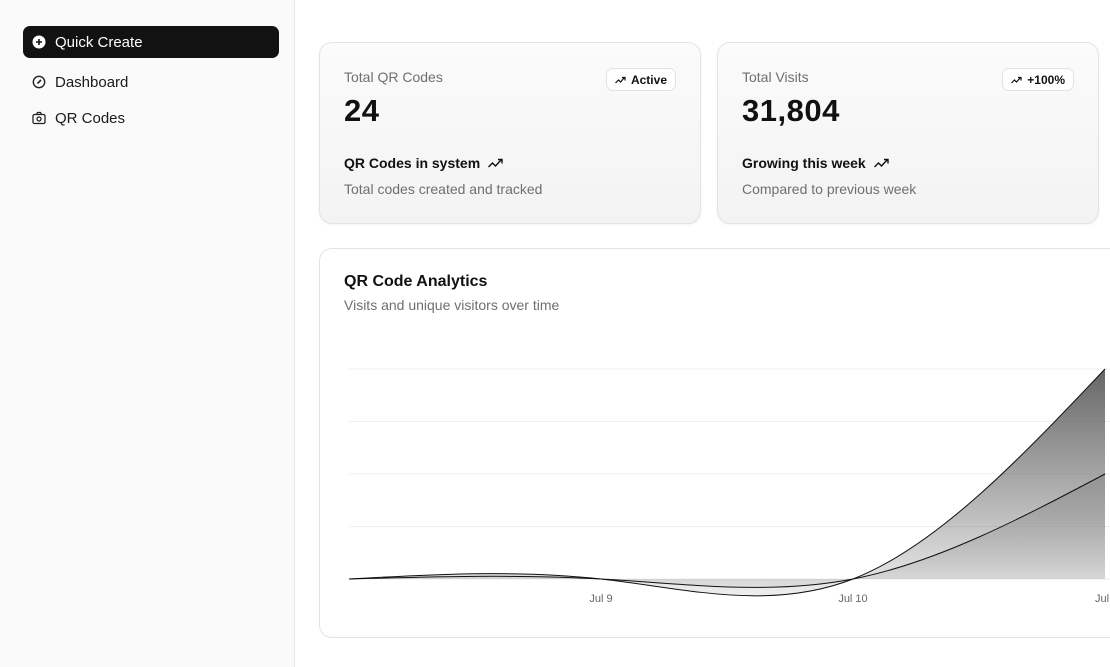 This screenshot has height=667, width=1110. I want to click on sidebar-item-qr-codes: QR Codes, so click(151, 118).